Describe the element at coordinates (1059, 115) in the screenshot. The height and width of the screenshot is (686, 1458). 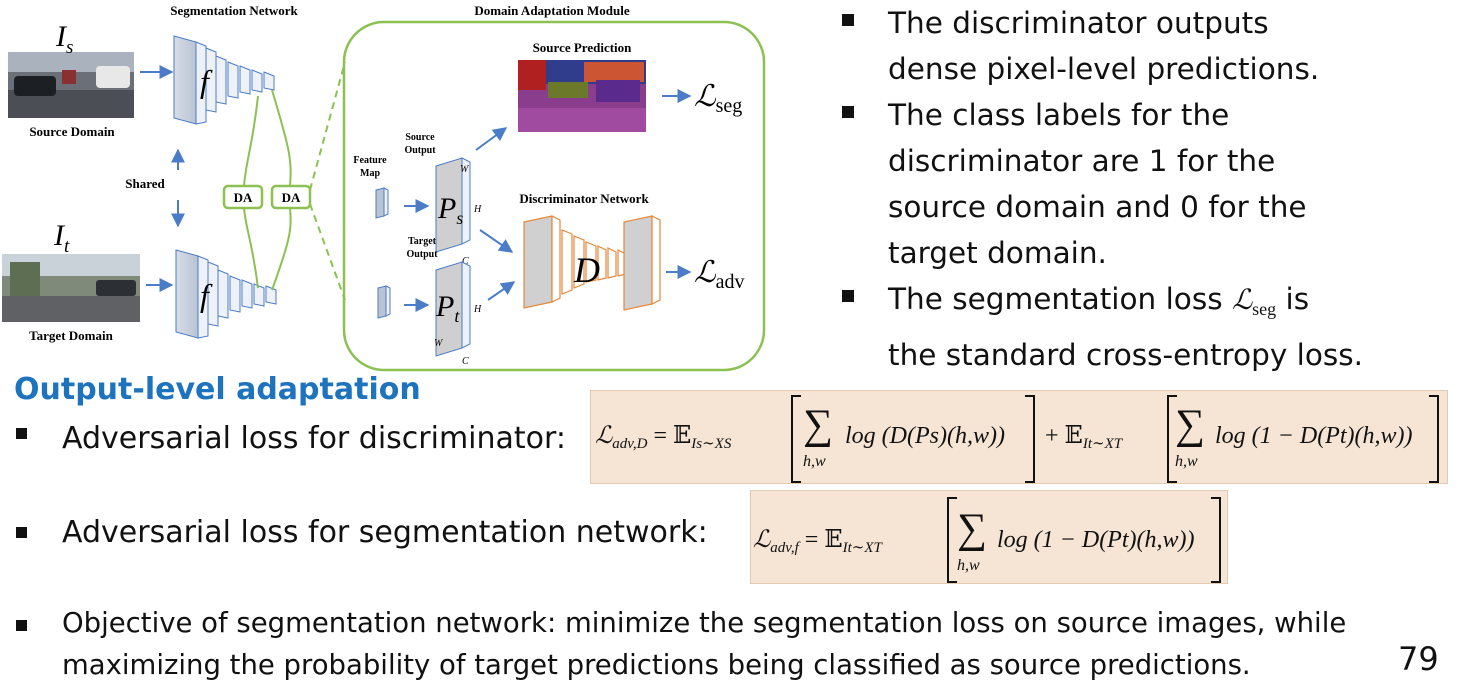
I see `right-bullet-2-line-1: The class labels for the` at that location.